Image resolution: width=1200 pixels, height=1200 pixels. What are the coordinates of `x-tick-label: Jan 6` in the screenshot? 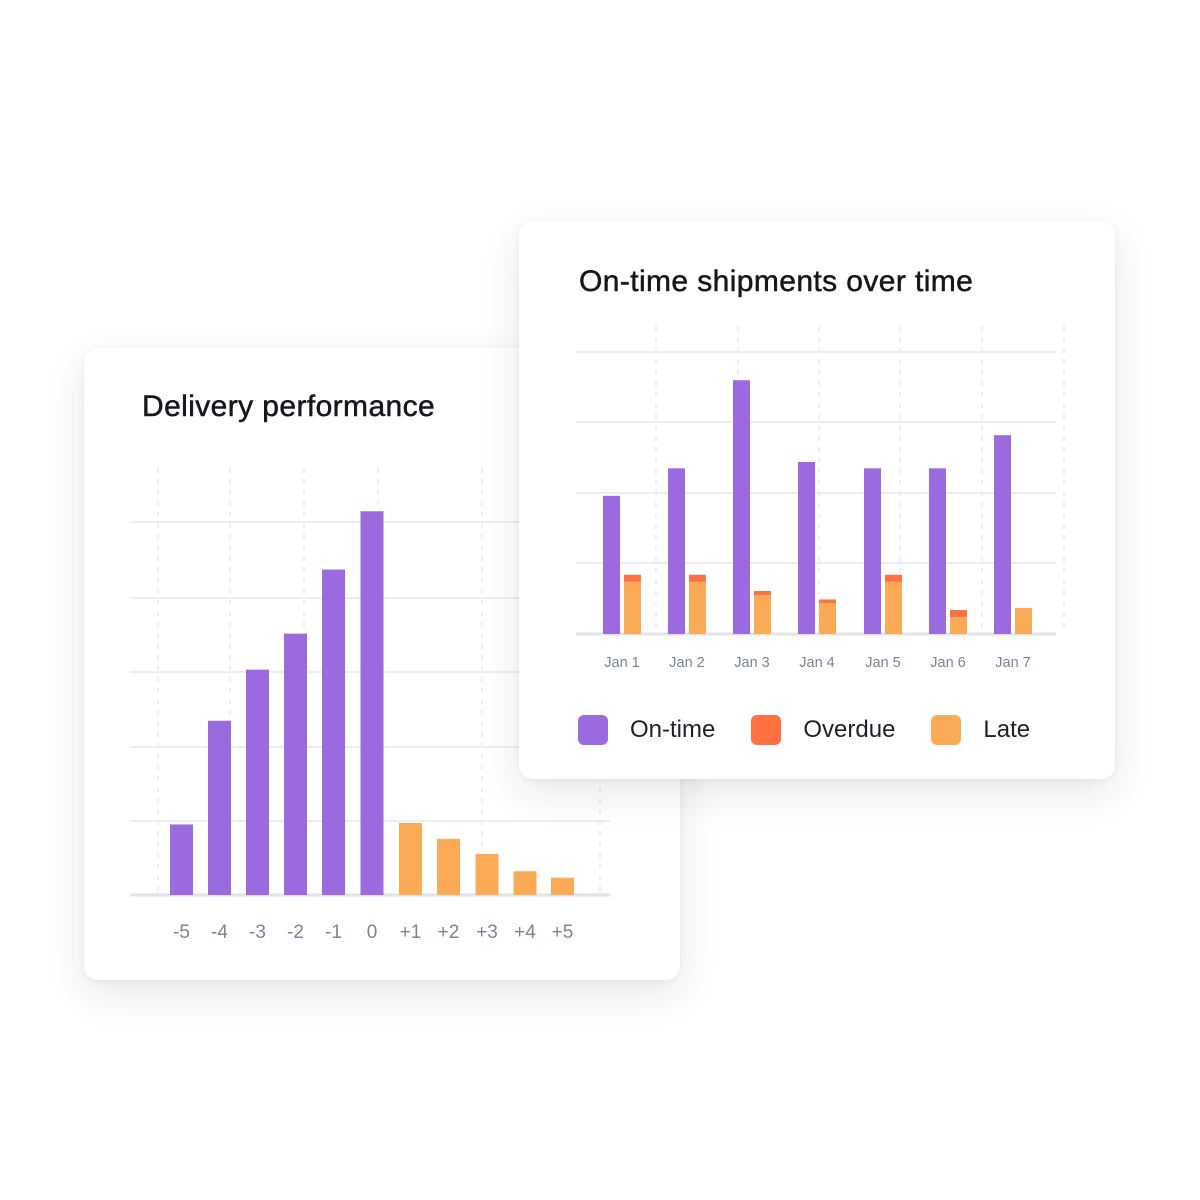 It's located at (947, 663).